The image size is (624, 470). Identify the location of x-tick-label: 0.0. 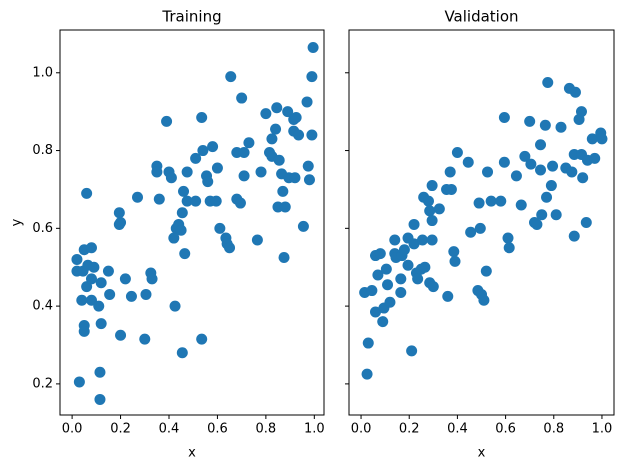
(361, 429).